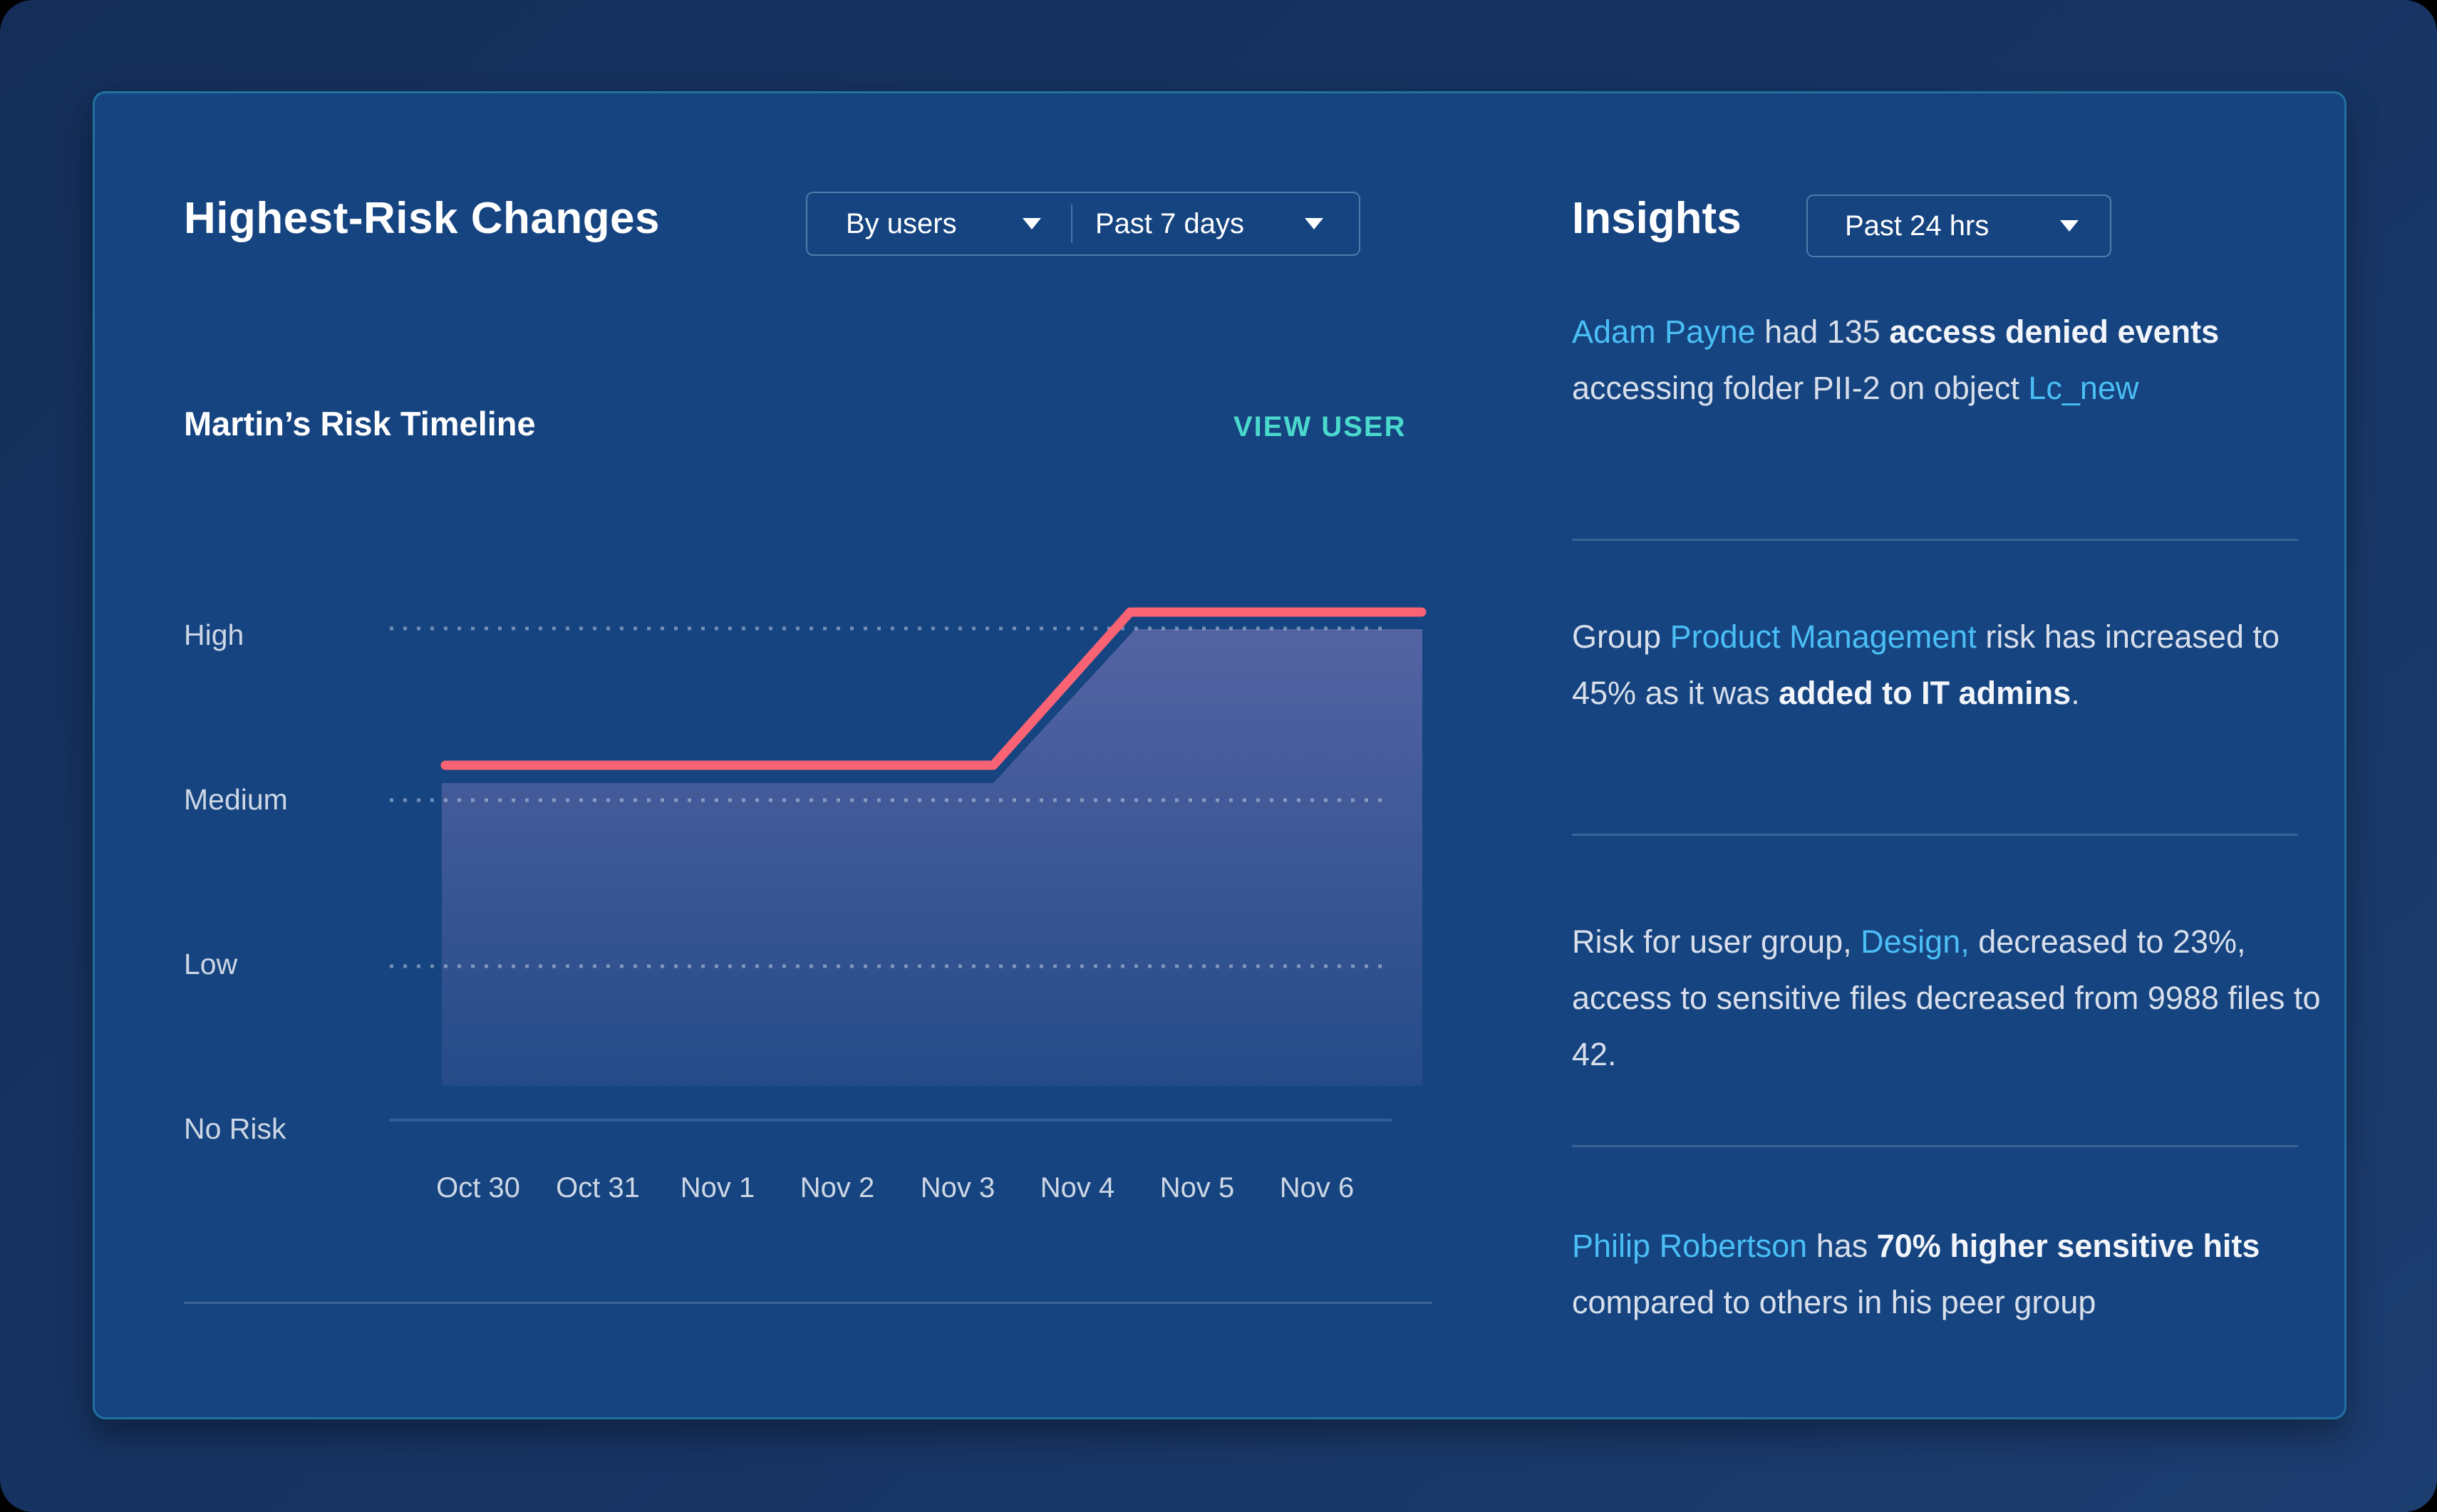  I want to click on insight-text-segment: 70% higher sensitive hits, so click(2068, 1246).